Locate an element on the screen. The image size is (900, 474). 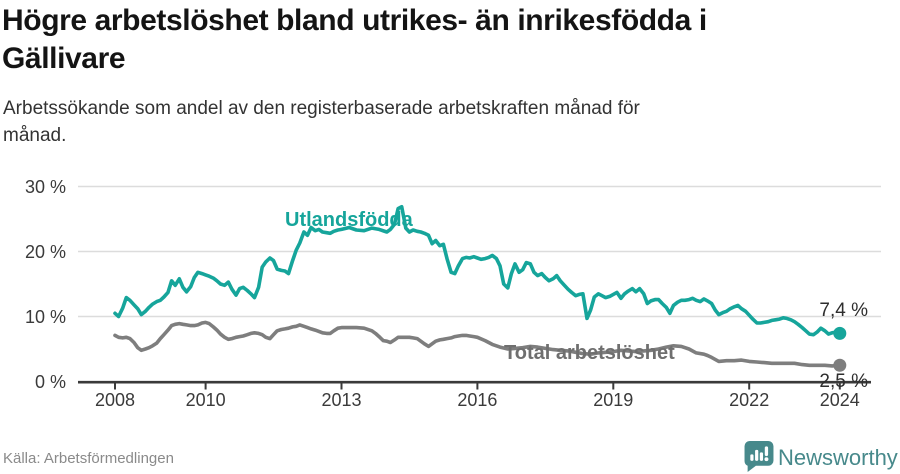
y-tick-label: 20 % is located at coordinates (45, 251).